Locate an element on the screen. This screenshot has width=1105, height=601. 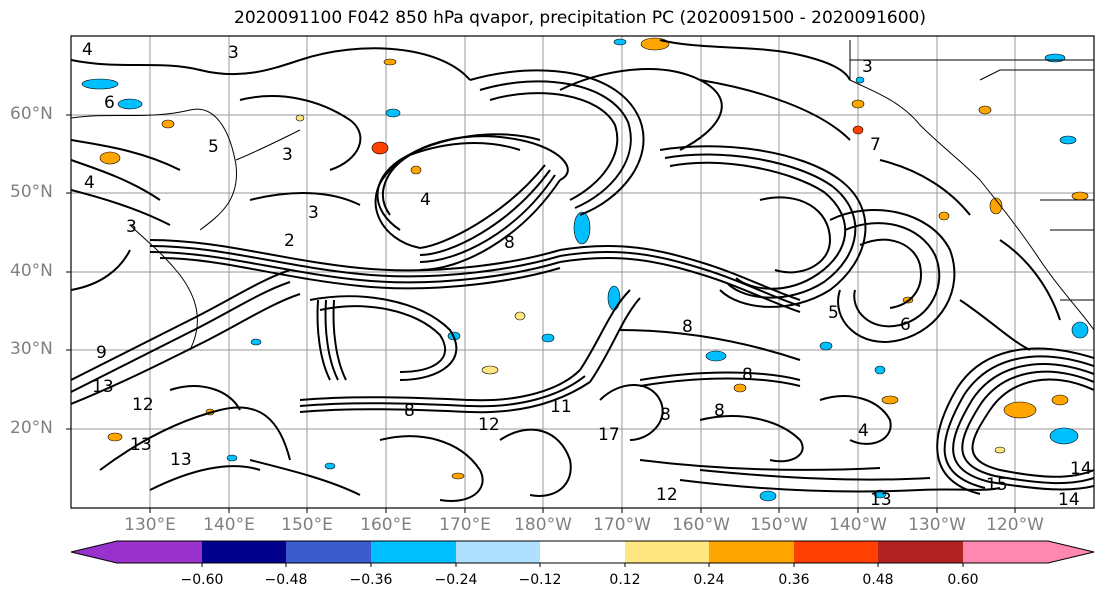
colorbar-tick-label: 0.60 is located at coordinates (963, 580).